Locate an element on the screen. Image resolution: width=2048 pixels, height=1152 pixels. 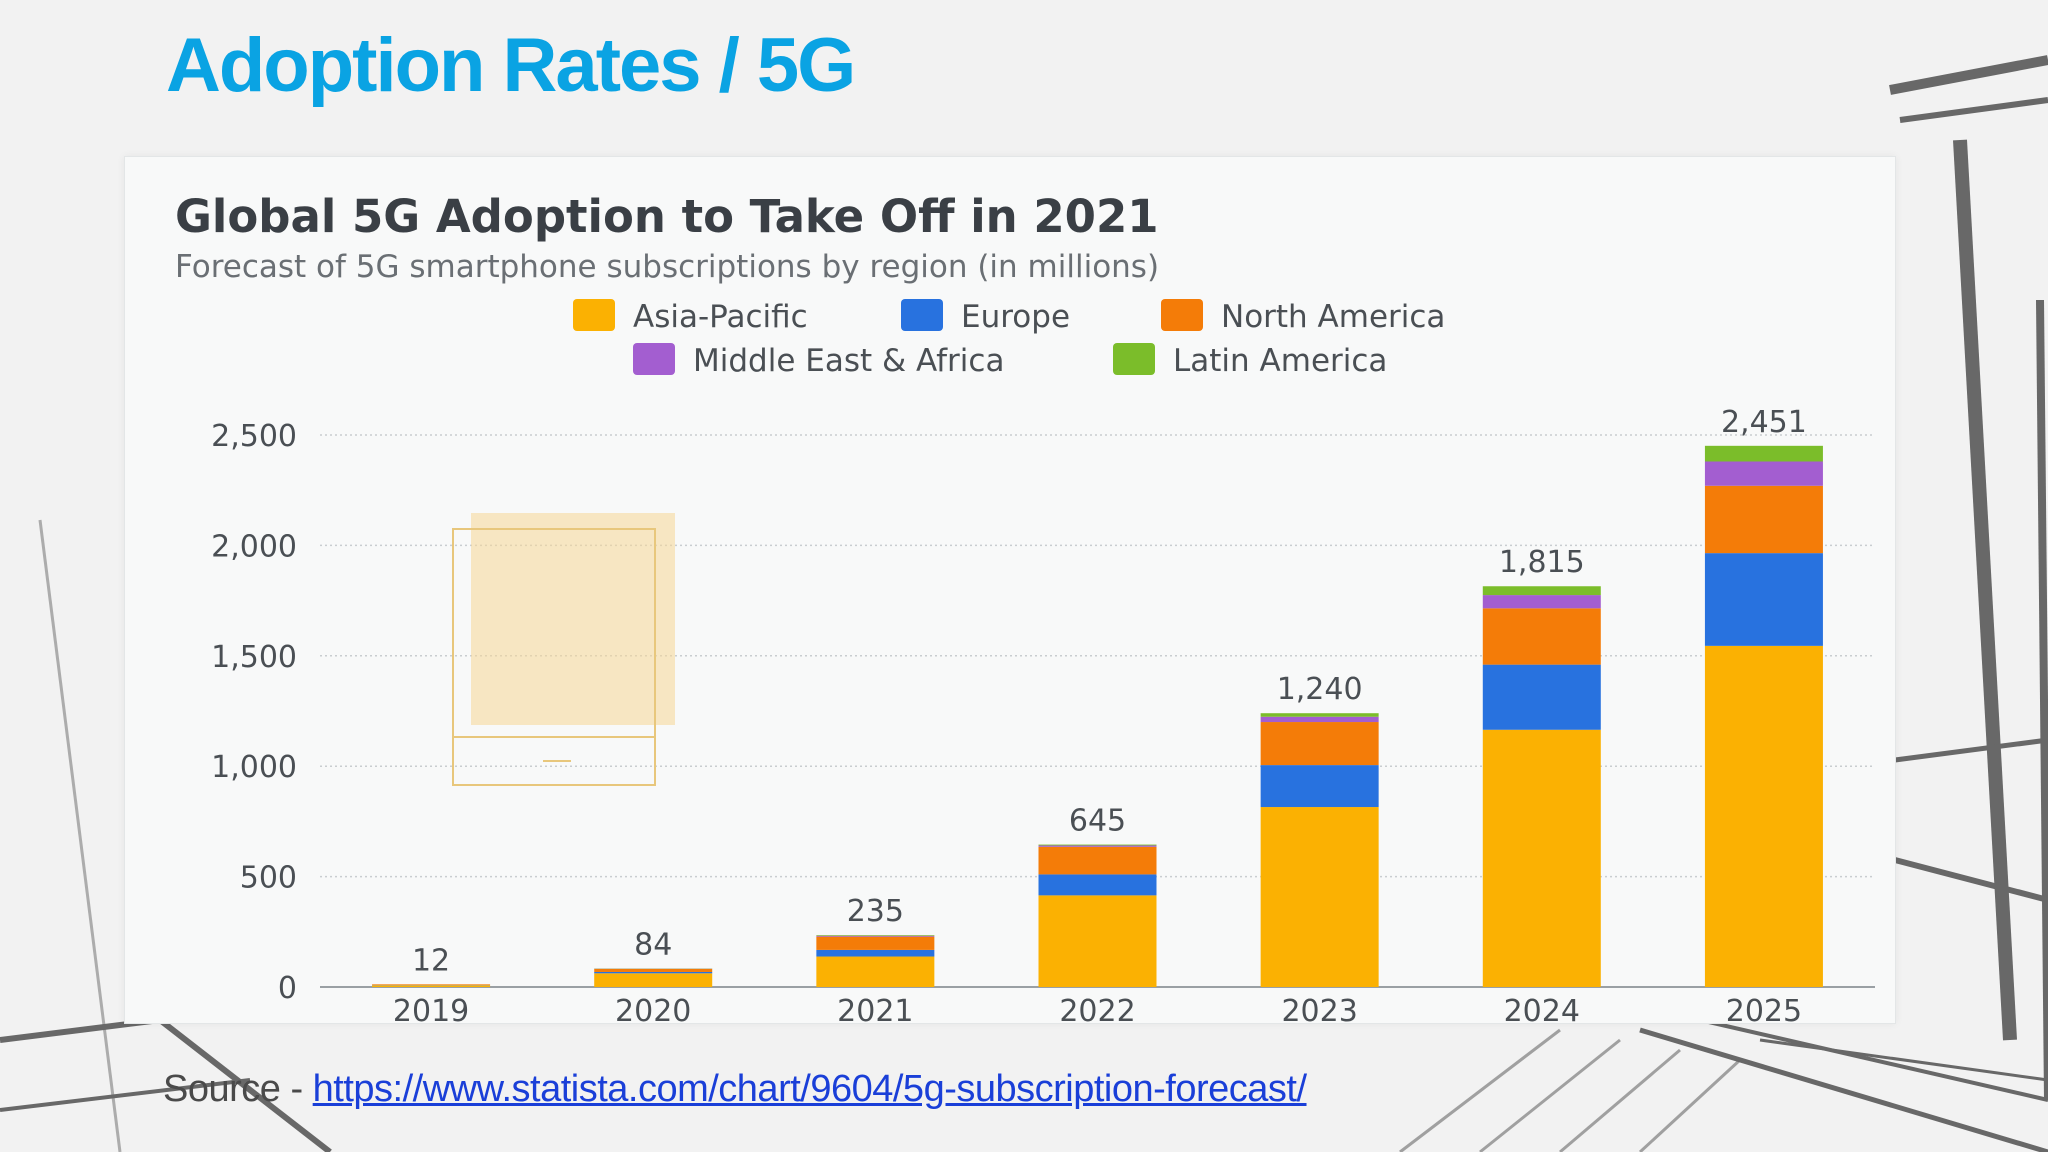
bar-total-label: 12 is located at coordinates (431, 960).